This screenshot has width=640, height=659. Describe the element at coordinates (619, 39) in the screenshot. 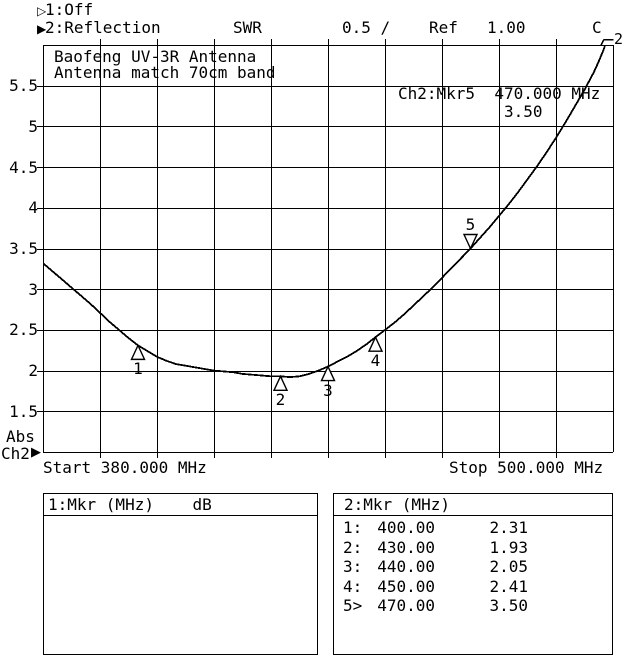

I see `trace-end-channel-label: 2` at that location.